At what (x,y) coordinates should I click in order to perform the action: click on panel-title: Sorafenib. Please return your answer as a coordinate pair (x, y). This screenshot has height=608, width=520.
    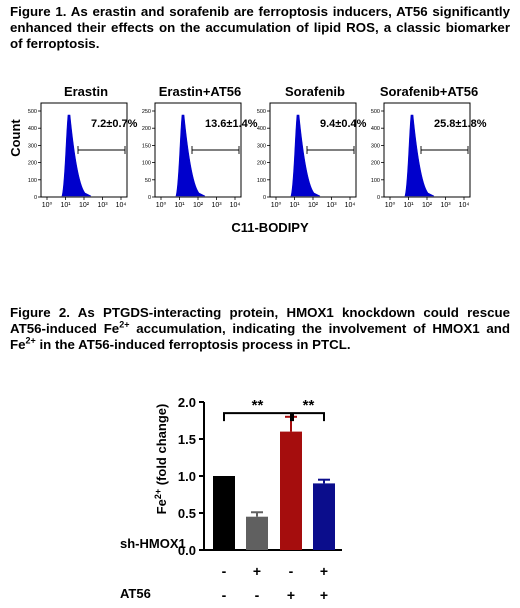
    Looking at the image, I should click on (315, 91).